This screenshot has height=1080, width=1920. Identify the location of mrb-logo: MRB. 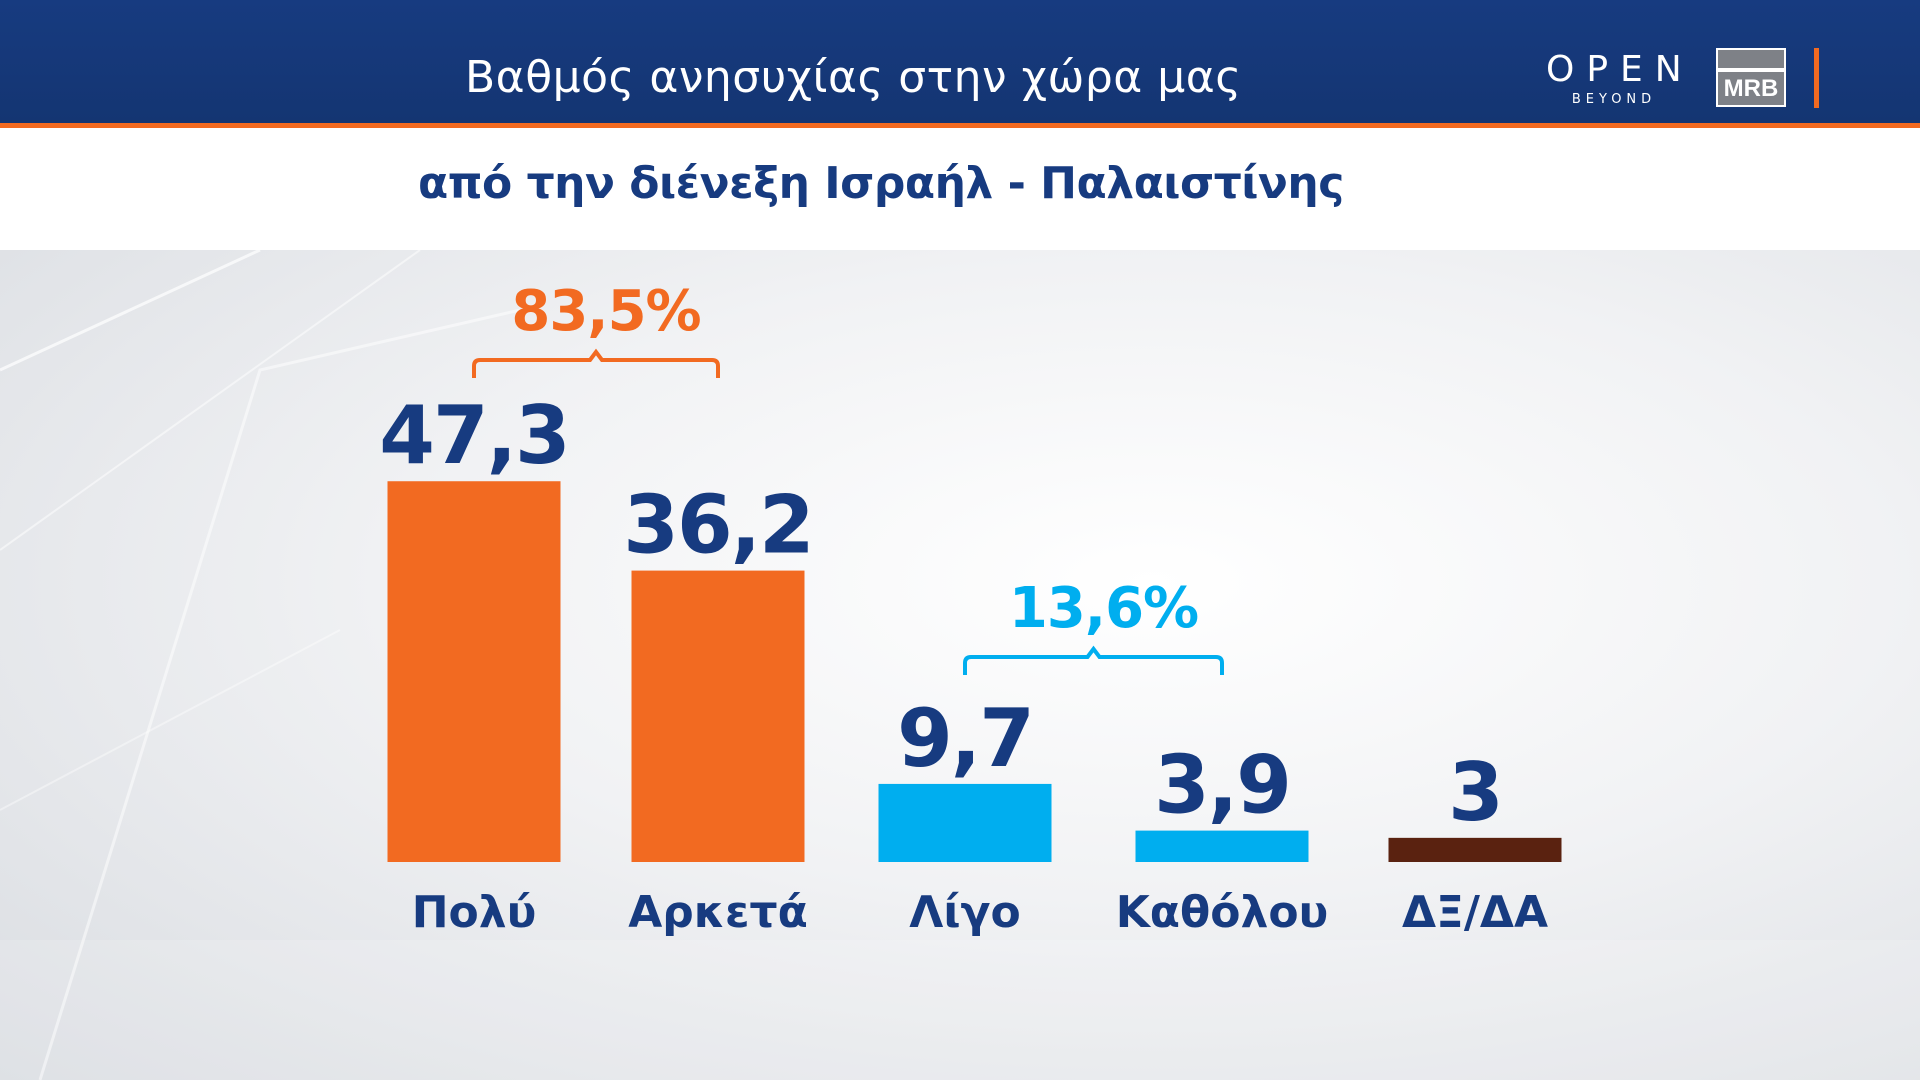
(1751, 77).